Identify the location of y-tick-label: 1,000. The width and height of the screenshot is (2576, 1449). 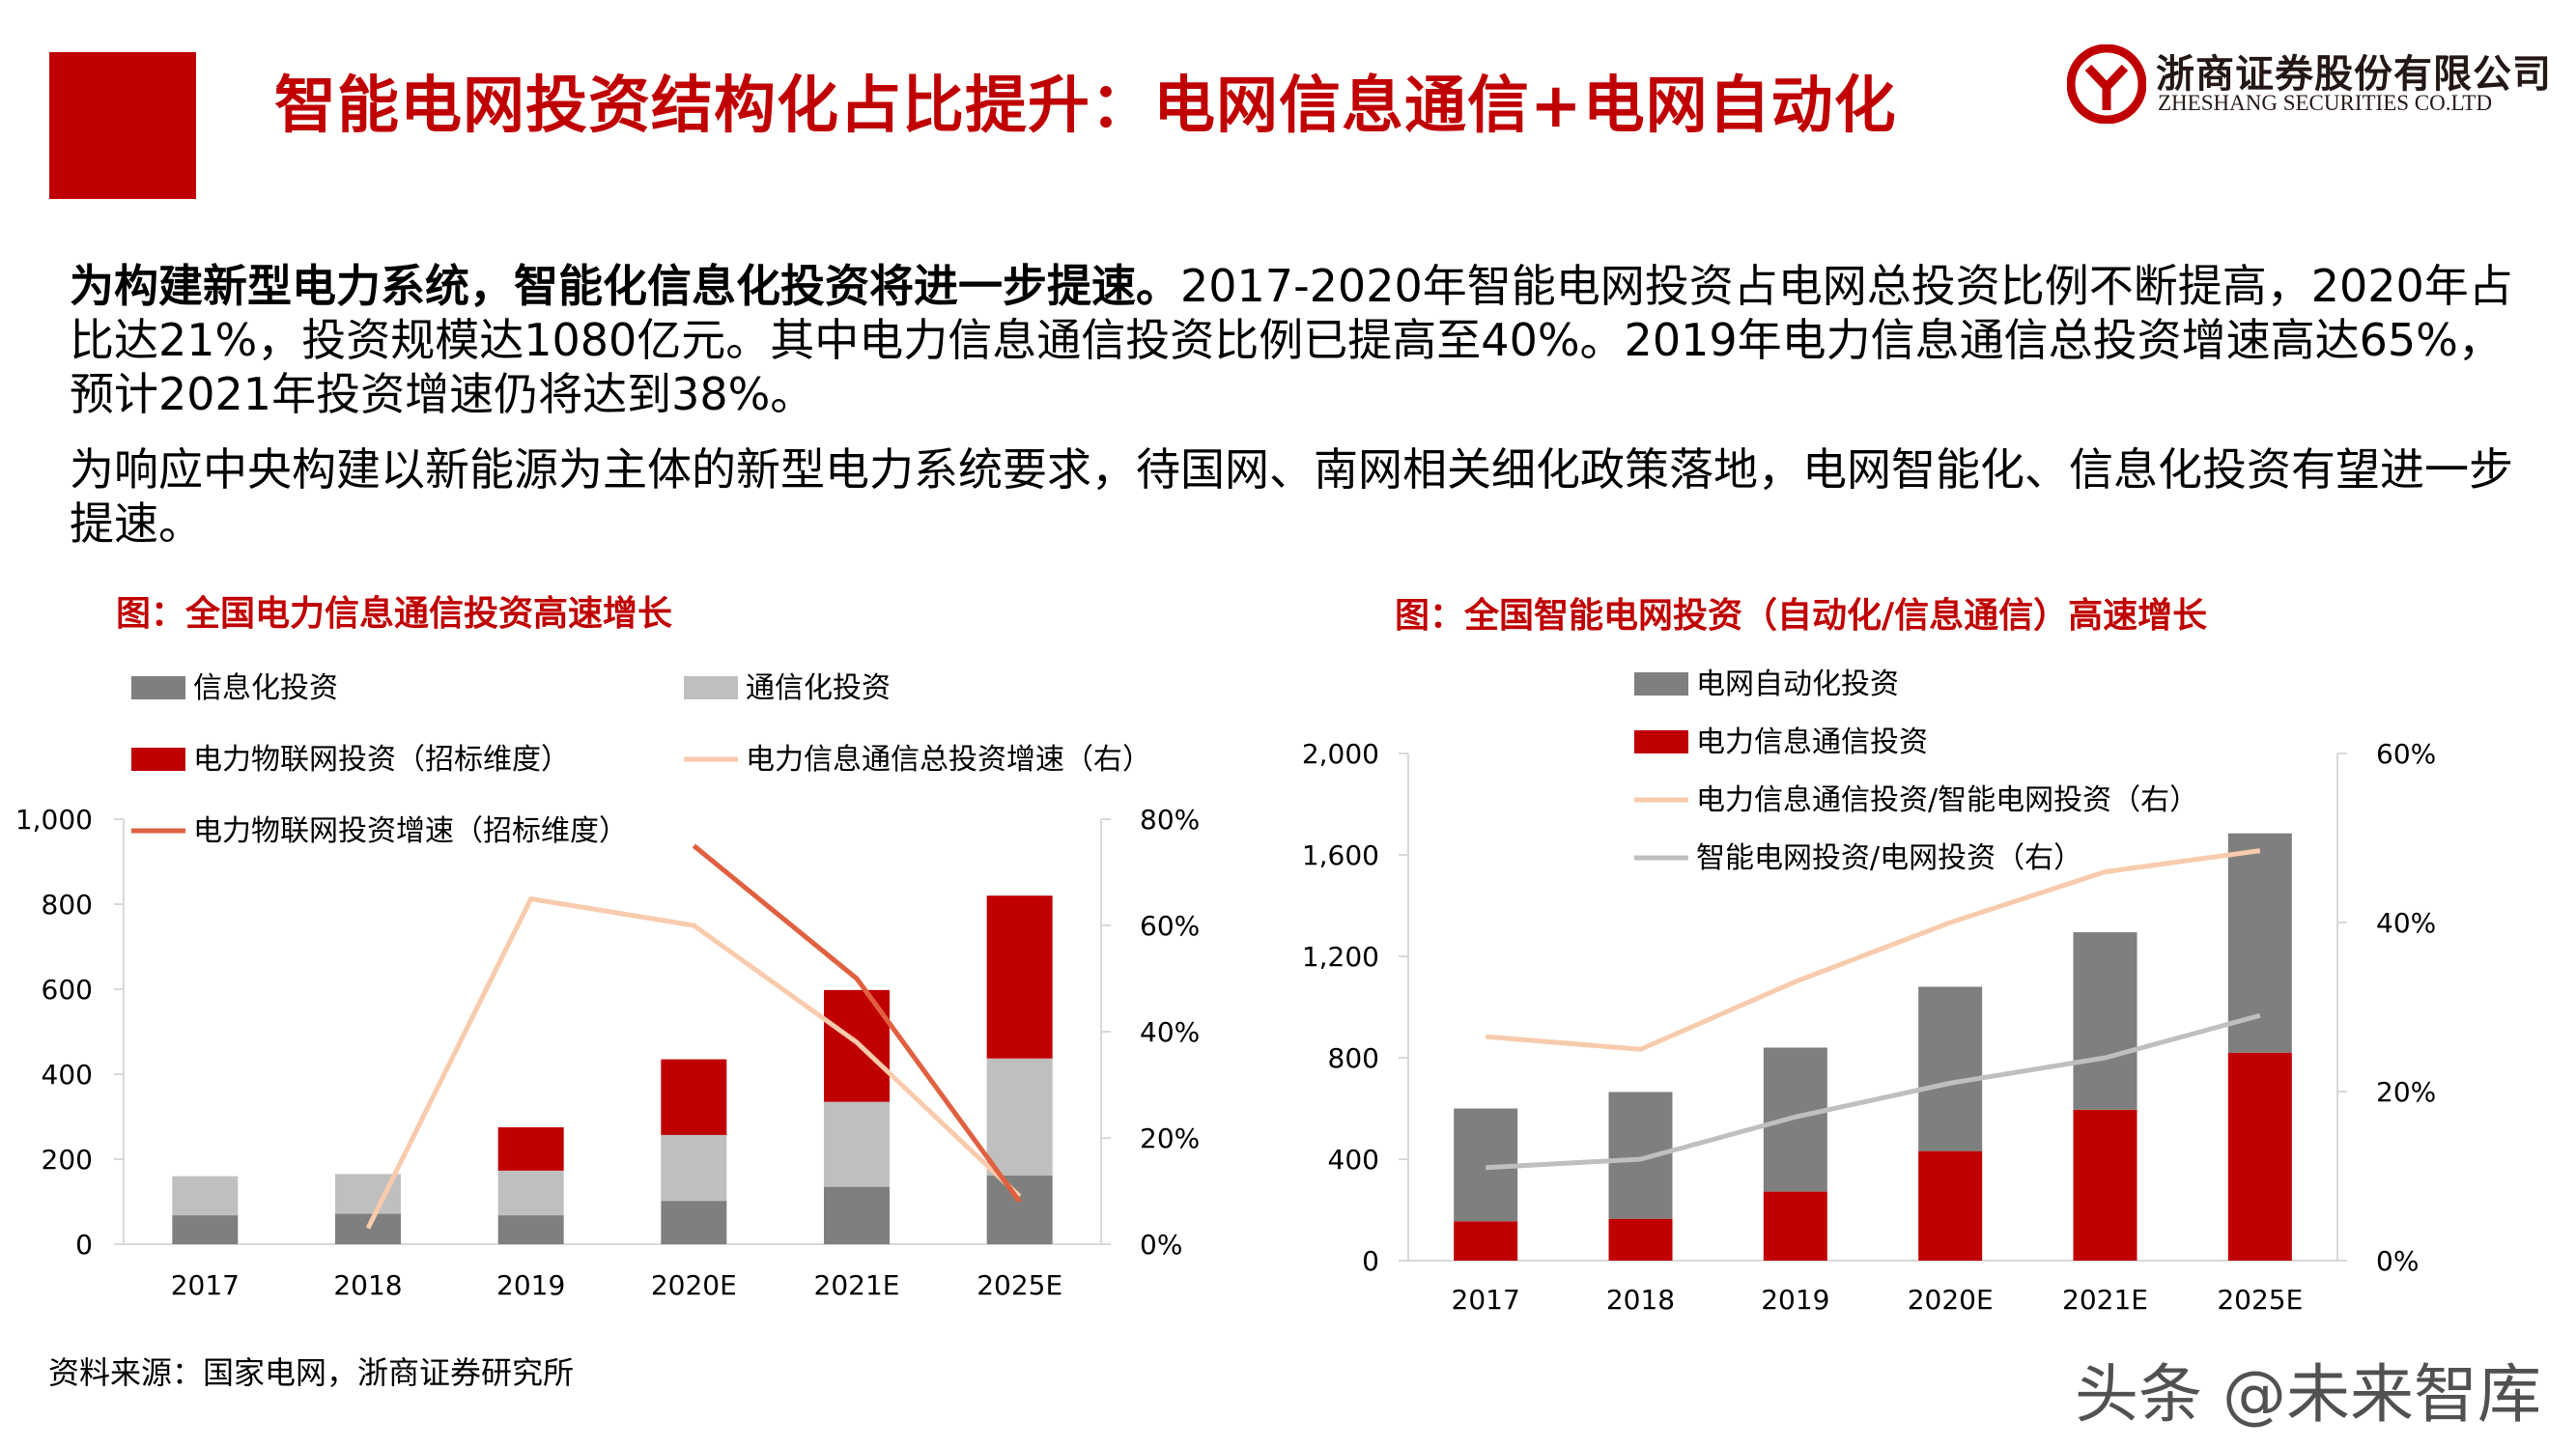
(54, 820).